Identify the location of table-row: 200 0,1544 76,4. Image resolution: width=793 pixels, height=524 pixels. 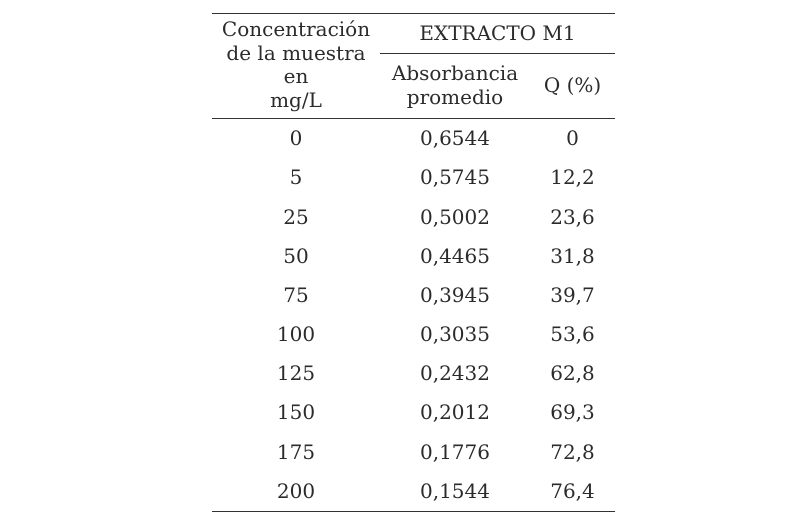
(413, 492).